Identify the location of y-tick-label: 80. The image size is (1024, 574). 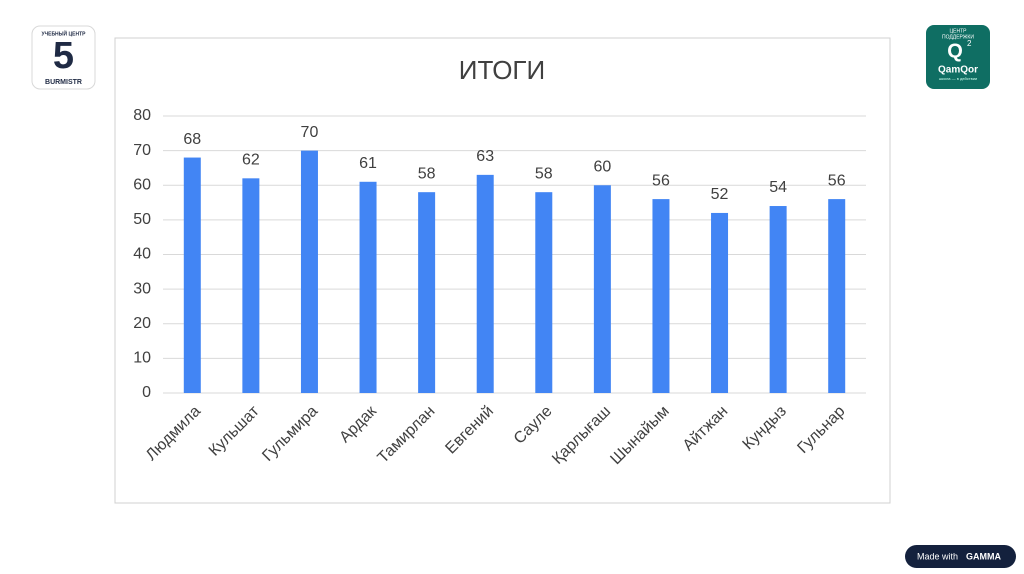
(142, 115).